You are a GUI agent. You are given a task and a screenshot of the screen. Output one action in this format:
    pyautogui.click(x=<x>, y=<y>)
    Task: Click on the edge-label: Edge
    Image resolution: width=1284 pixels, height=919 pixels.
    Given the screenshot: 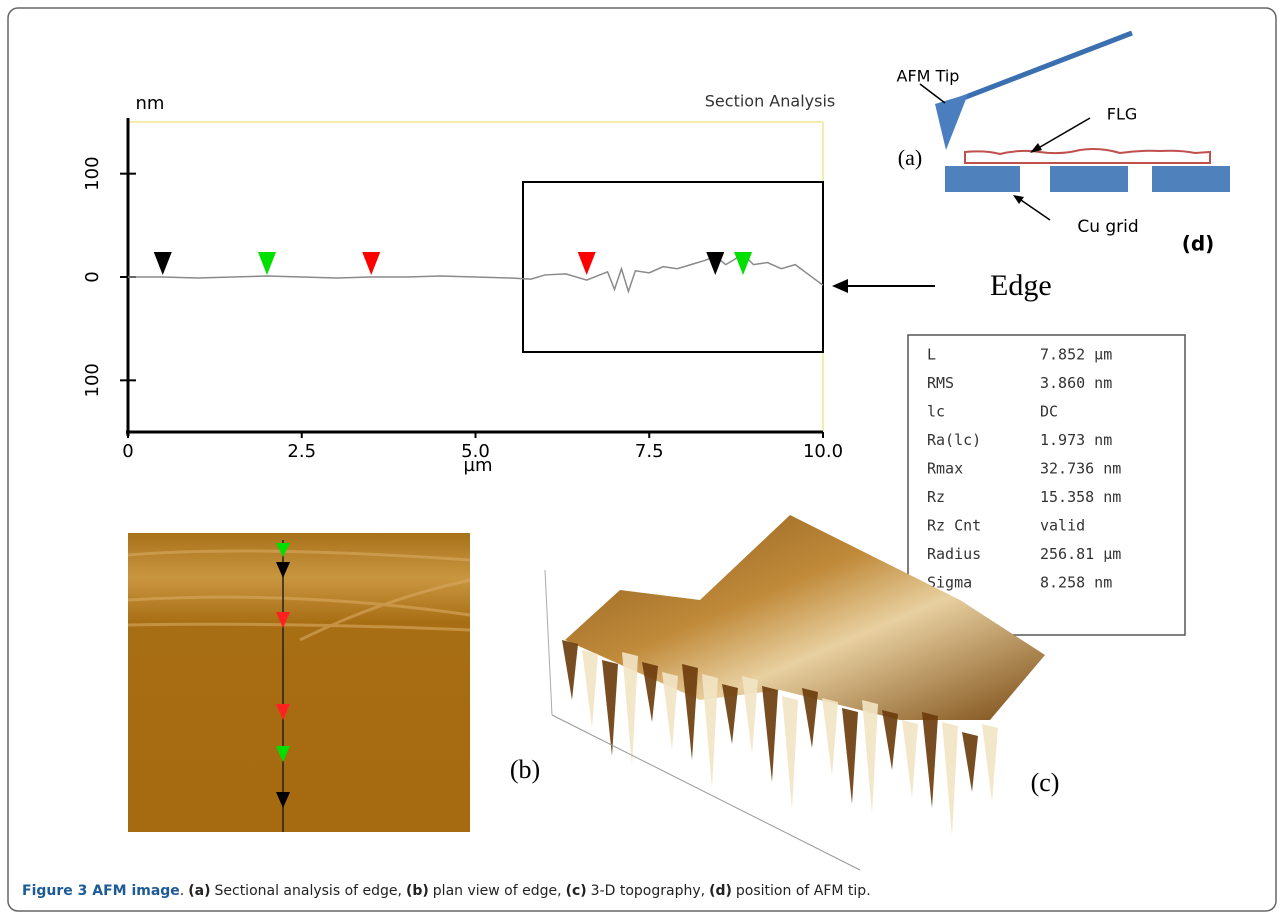 What is the action you would take?
    pyautogui.click(x=1021, y=285)
    